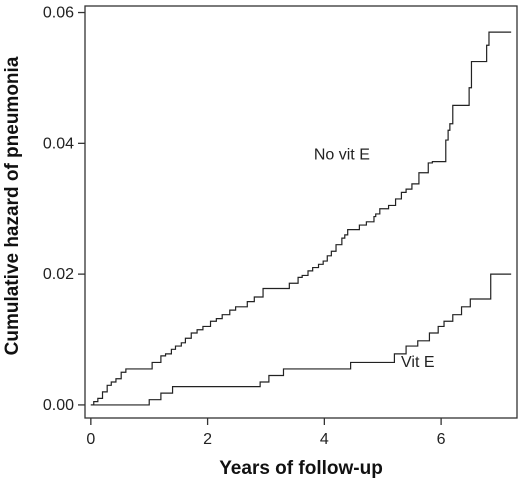 This screenshot has width=520, height=482. What do you see at coordinates (266, 433) in the screenshot?
I see `x-axis: 0 2 4 6` at bounding box center [266, 433].